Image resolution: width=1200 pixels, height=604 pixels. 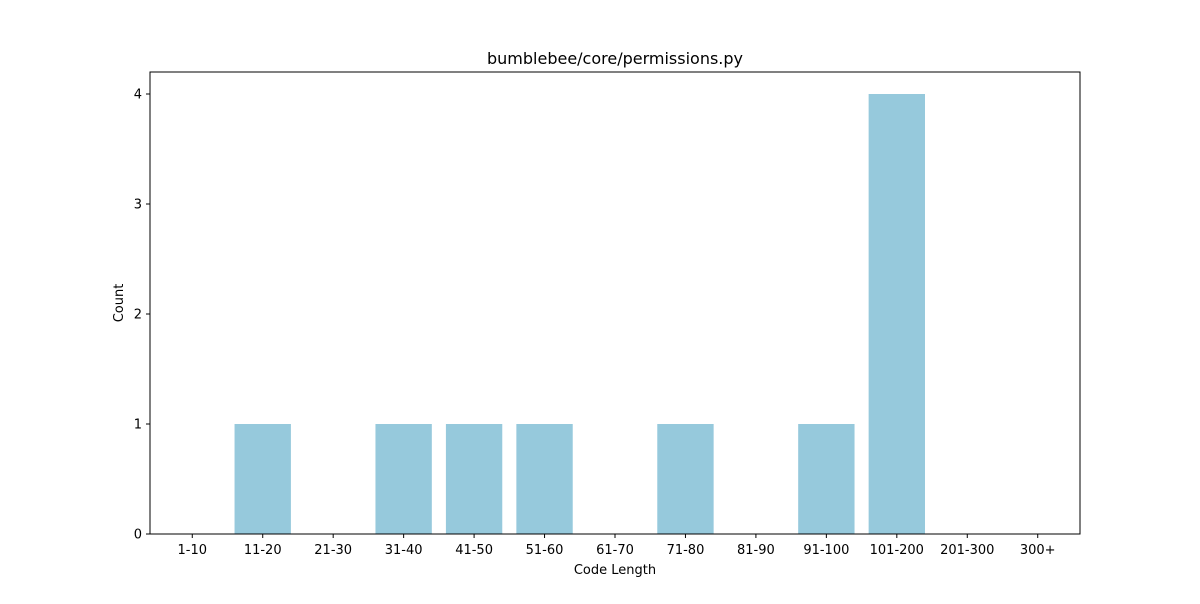 I want to click on x-tick-label: 21-30, so click(x=333, y=550).